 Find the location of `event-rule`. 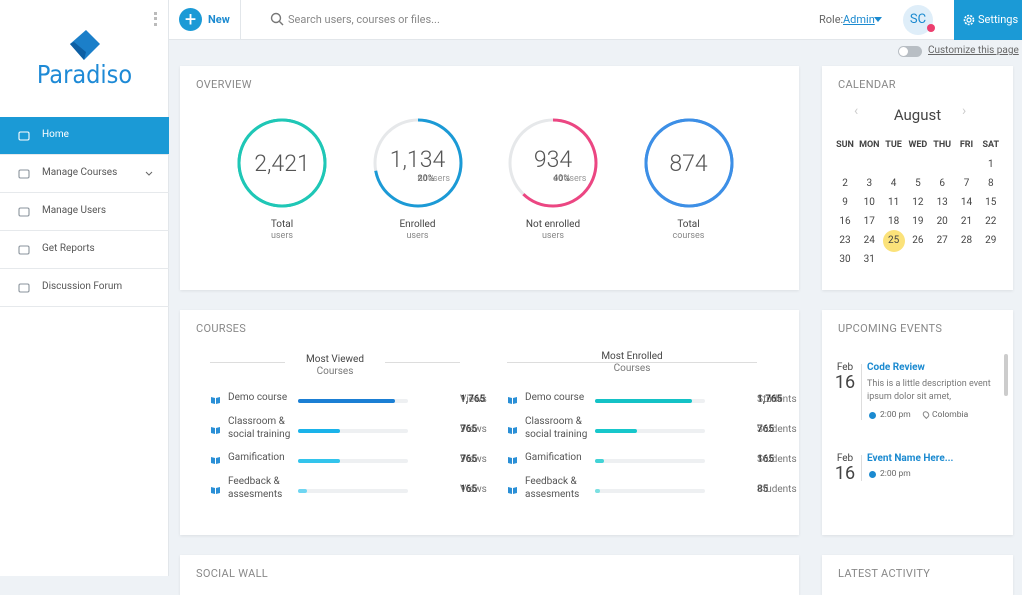

event-rule is located at coordinates (861, 392).